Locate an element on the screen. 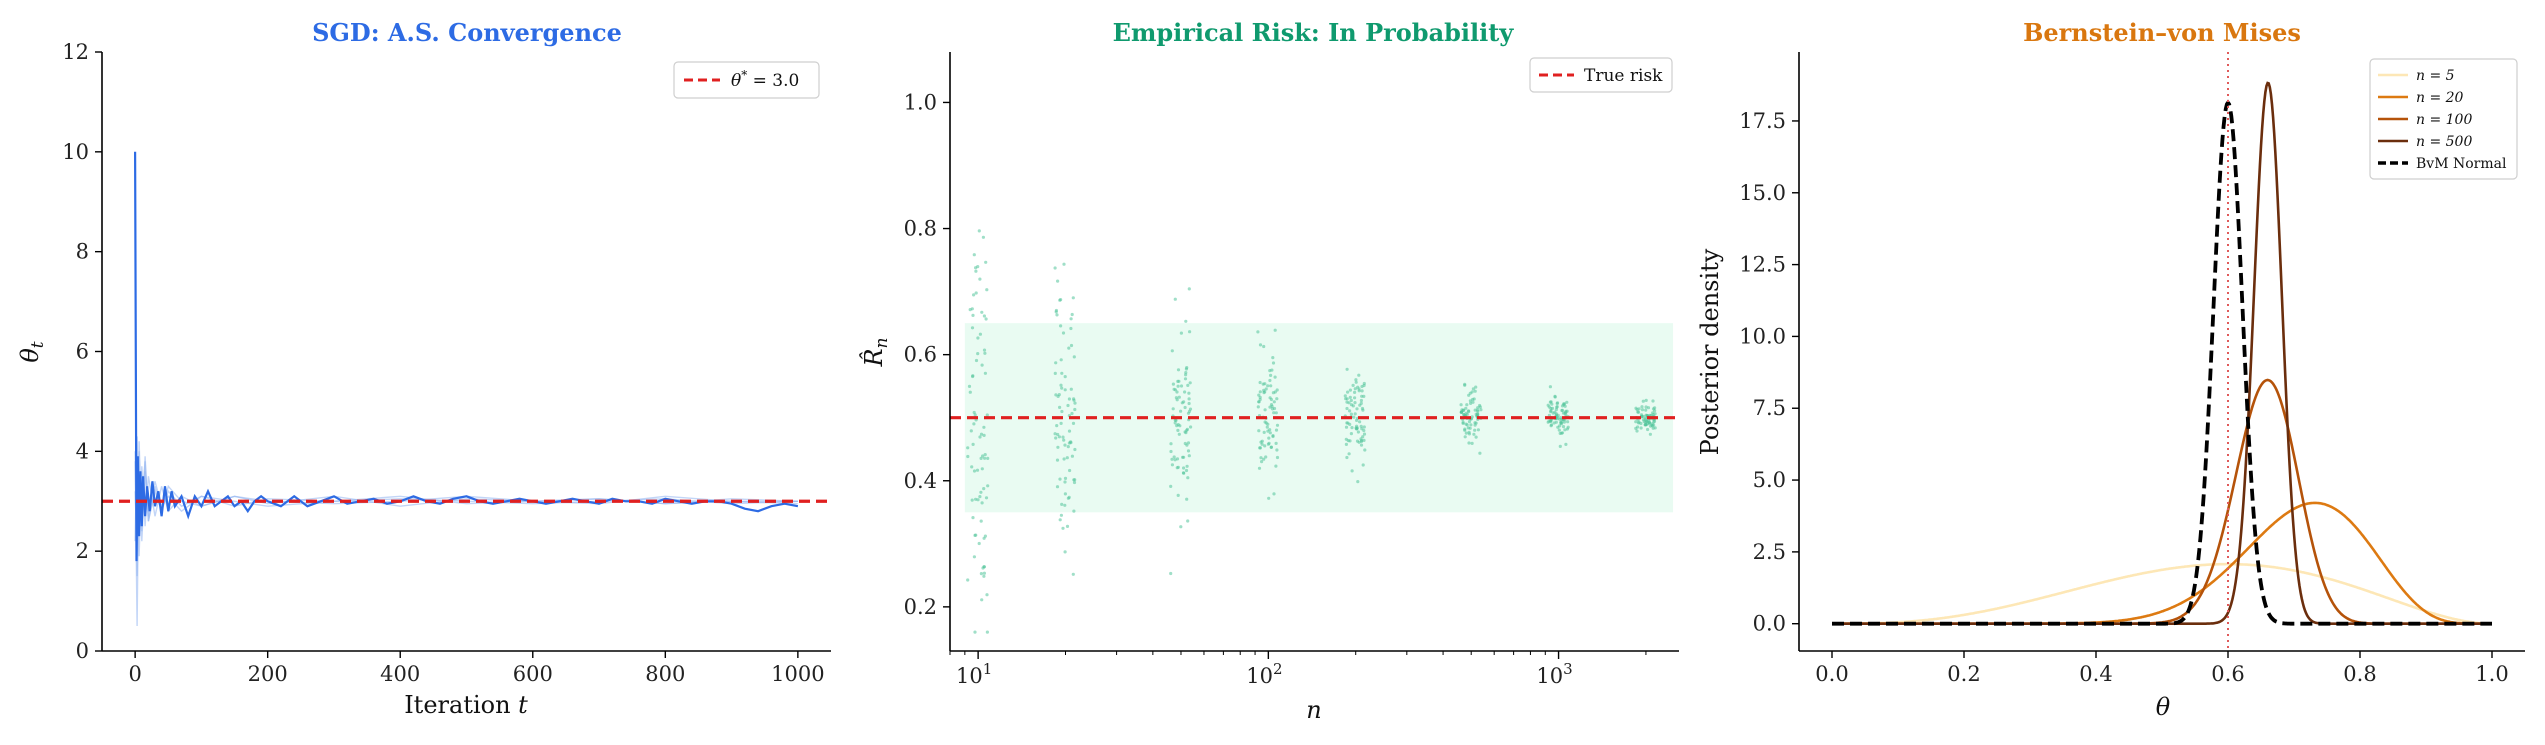 The height and width of the screenshot is (745, 2545). bvm-legend-label-2: n = 20 is located at coordinates (2440, 98).